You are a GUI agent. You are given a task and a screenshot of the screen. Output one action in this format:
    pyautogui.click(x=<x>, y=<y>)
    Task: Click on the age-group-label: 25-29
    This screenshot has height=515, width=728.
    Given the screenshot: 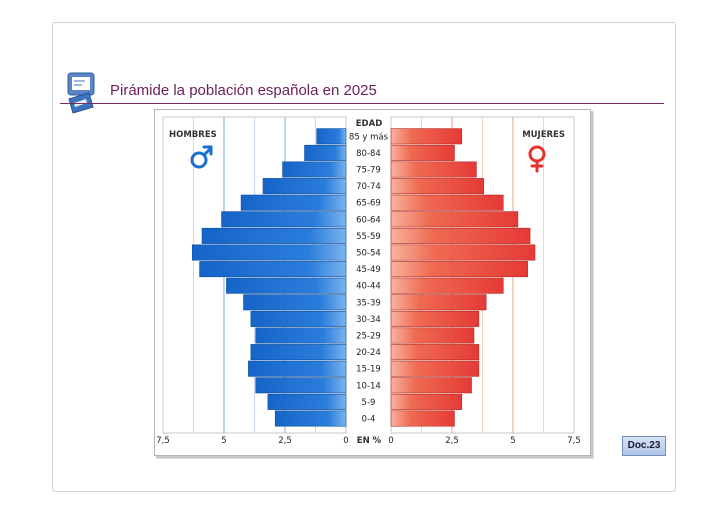 What is the action you would take?
    pyautogui.click(x=368, y=337)
    